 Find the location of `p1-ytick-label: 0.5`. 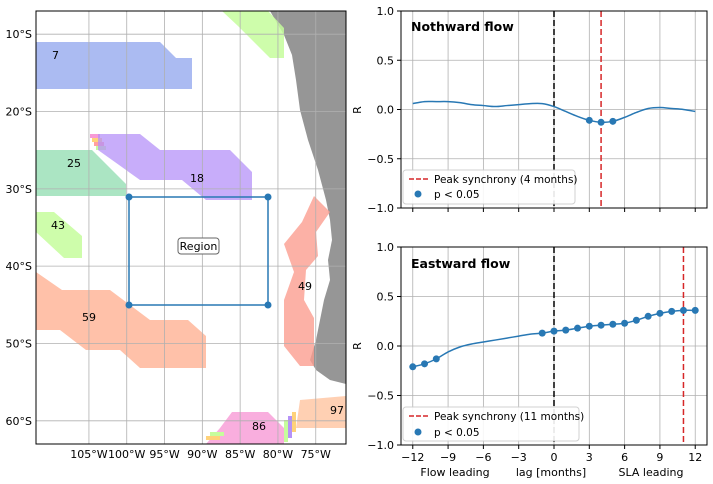

p1-ytick-label: 0.5 is located at coordinates (386, 60).